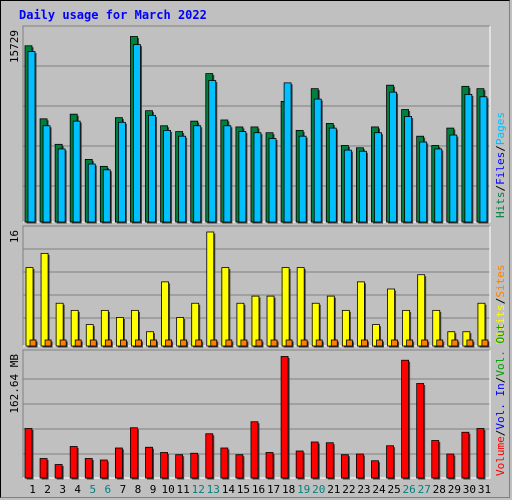 Image resolution: width=512 pixels, height=500 pixels. What do you see at coordinates (92, 489) in the screenshot?
I see `day-label-5: 5` at bounding box center [92, 489].